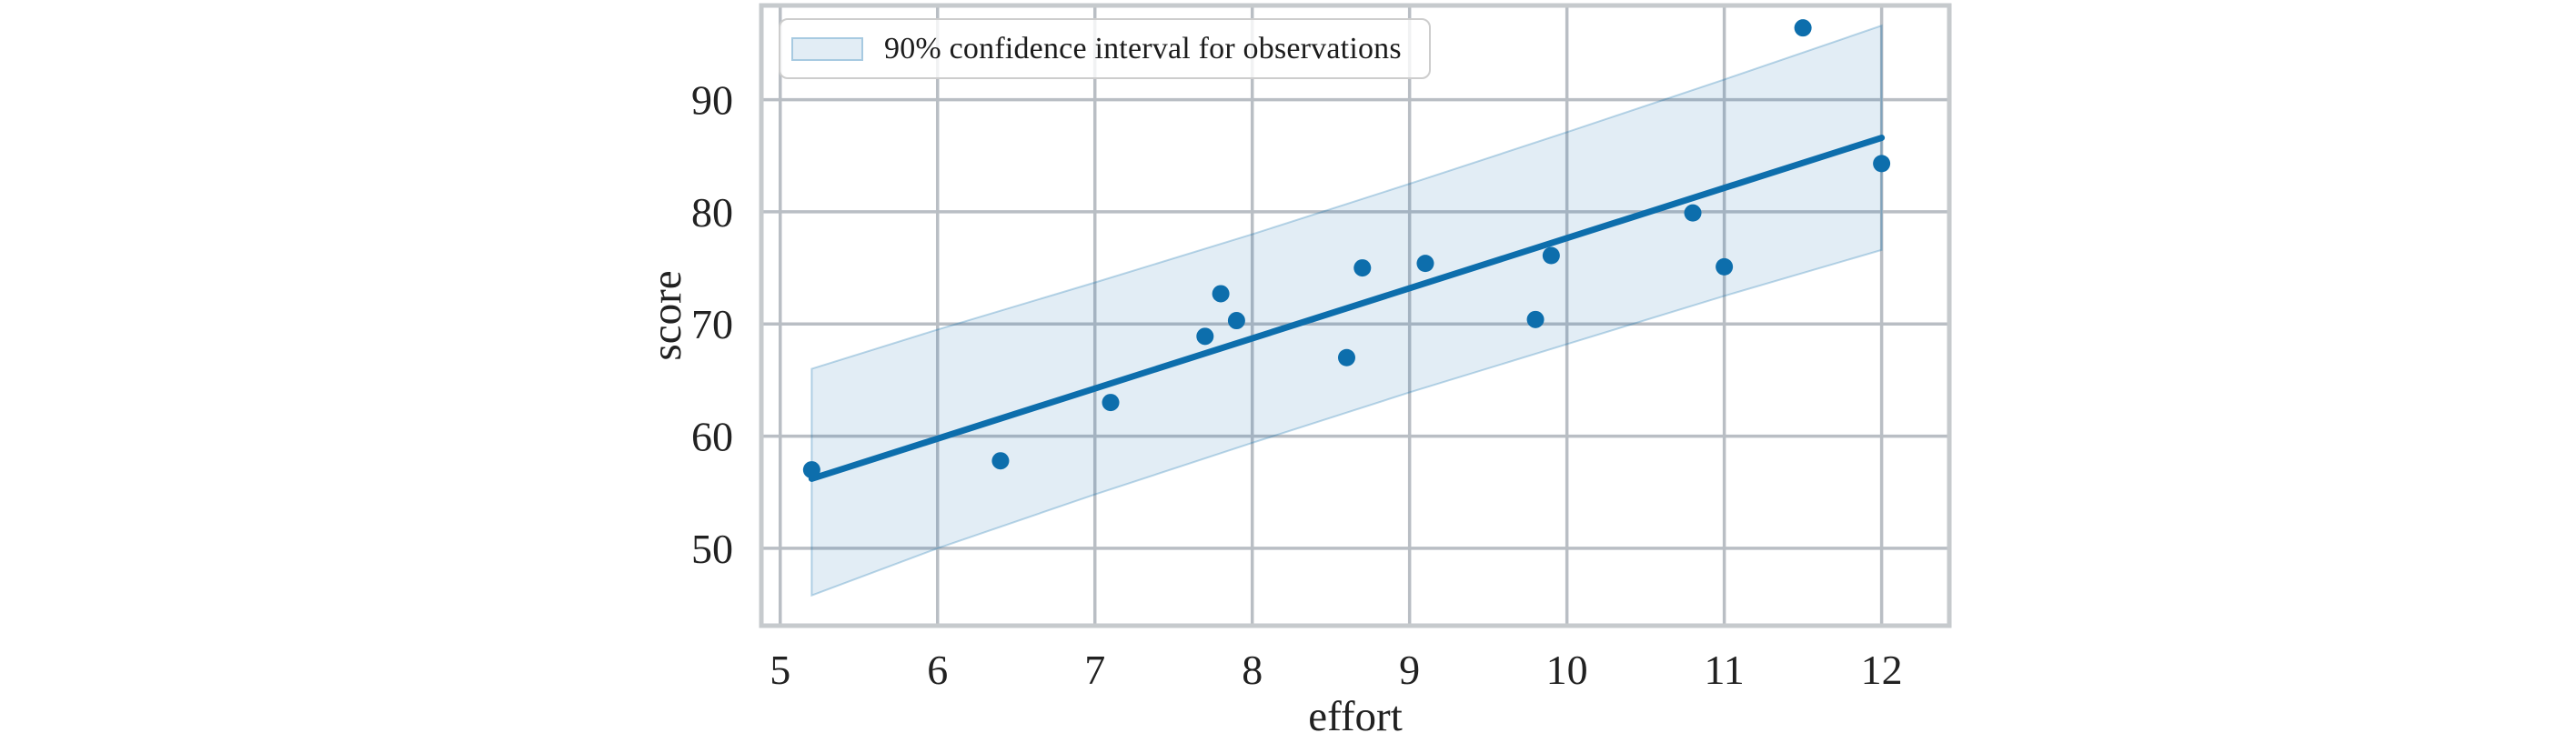 This screenshot has width=2576, height=743. I want to click on x-tick-label: 10, so click(1567, 670).